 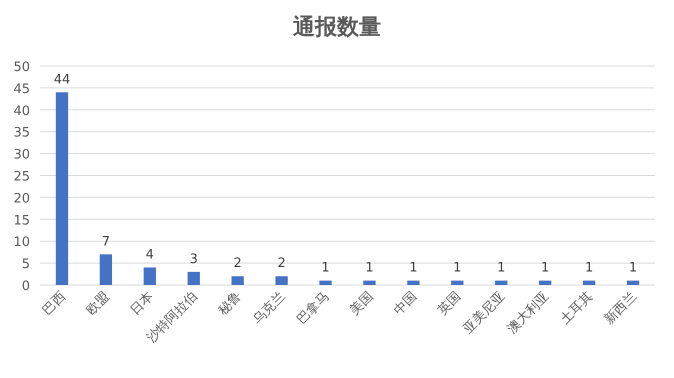 What do you see at coordinates (21, 111) in the screenshot?
I see `y-tick-label: 40` at bounding box center [21, 111].